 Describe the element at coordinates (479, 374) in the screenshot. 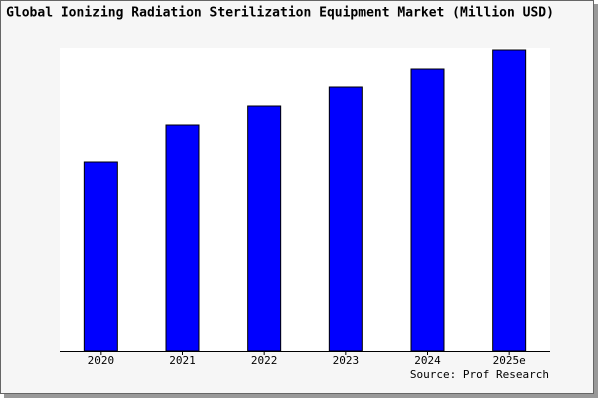

I see `source-note: Source: Prof Research` at that location.